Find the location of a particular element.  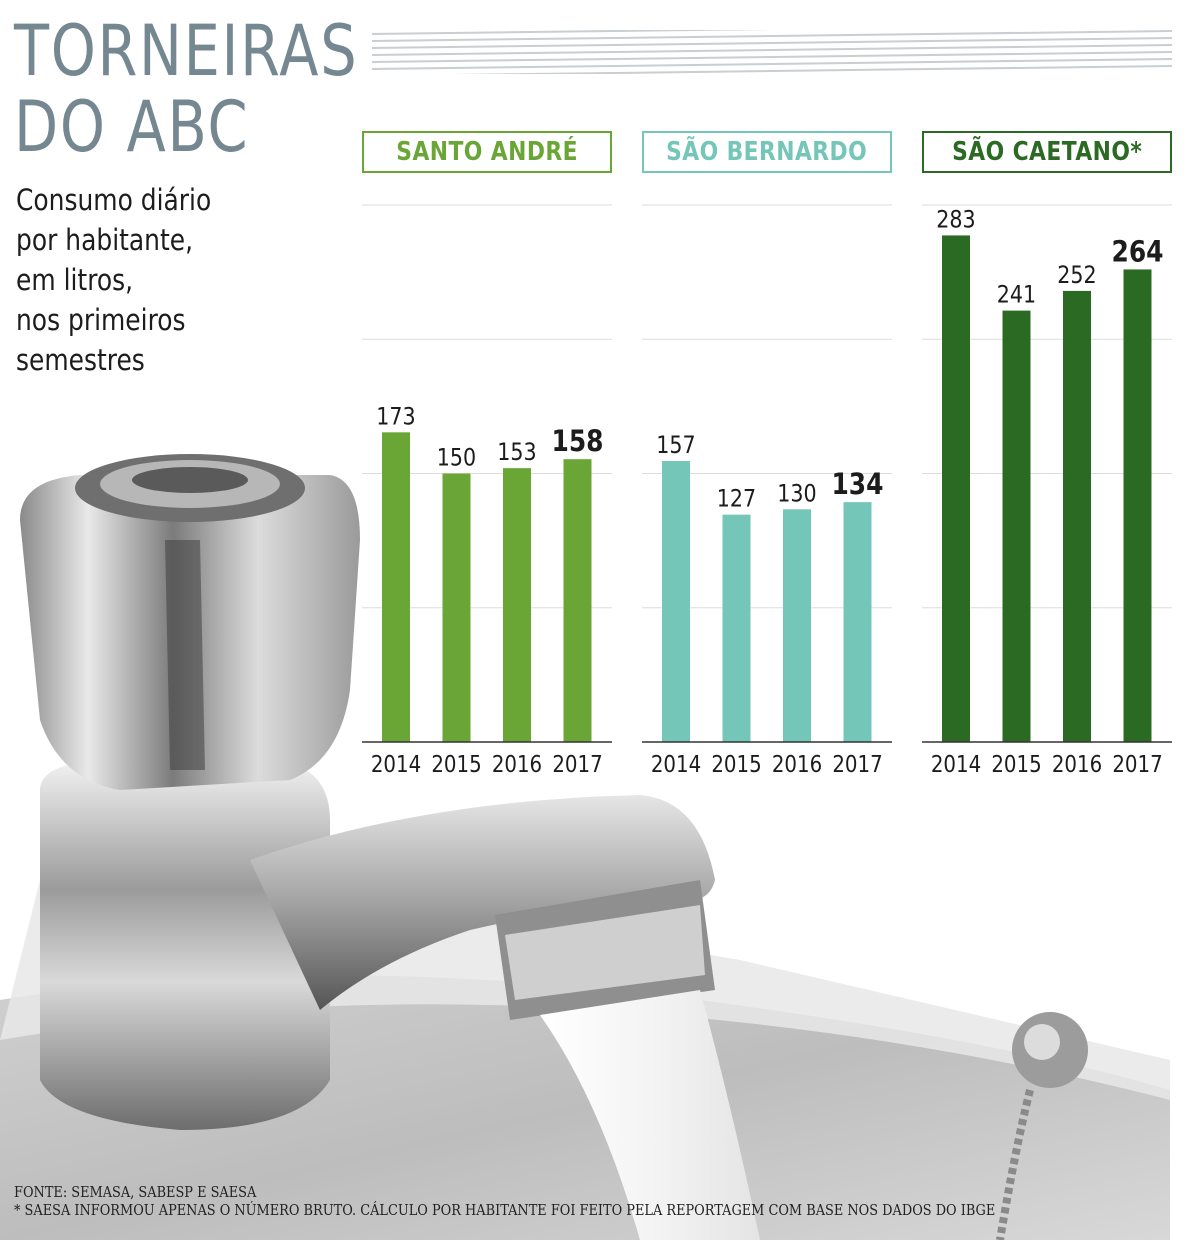

data-label: 264 is located at coordinates (1137, 252).